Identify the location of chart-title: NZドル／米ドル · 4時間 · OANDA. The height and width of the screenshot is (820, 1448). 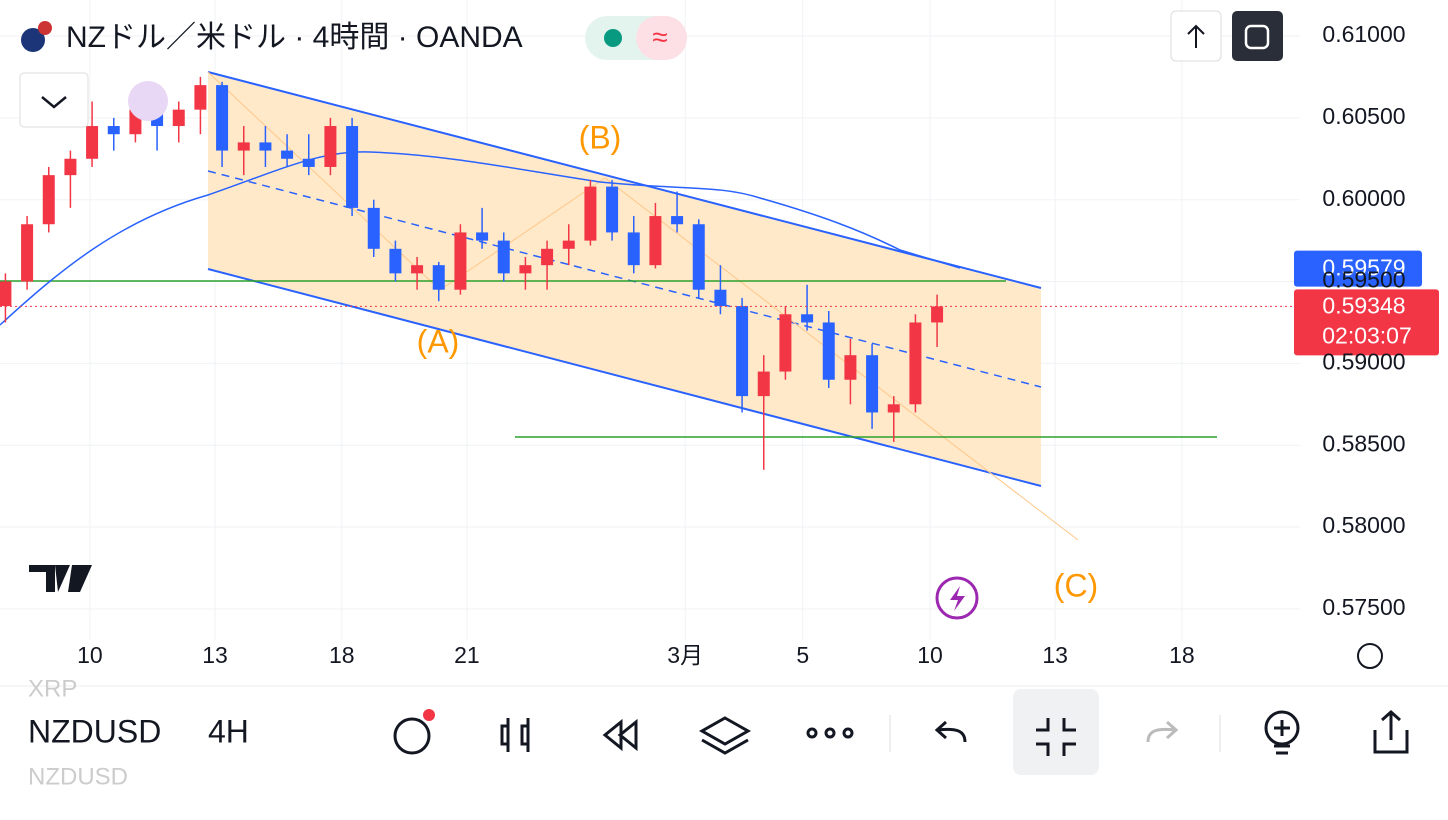
(294, 37).